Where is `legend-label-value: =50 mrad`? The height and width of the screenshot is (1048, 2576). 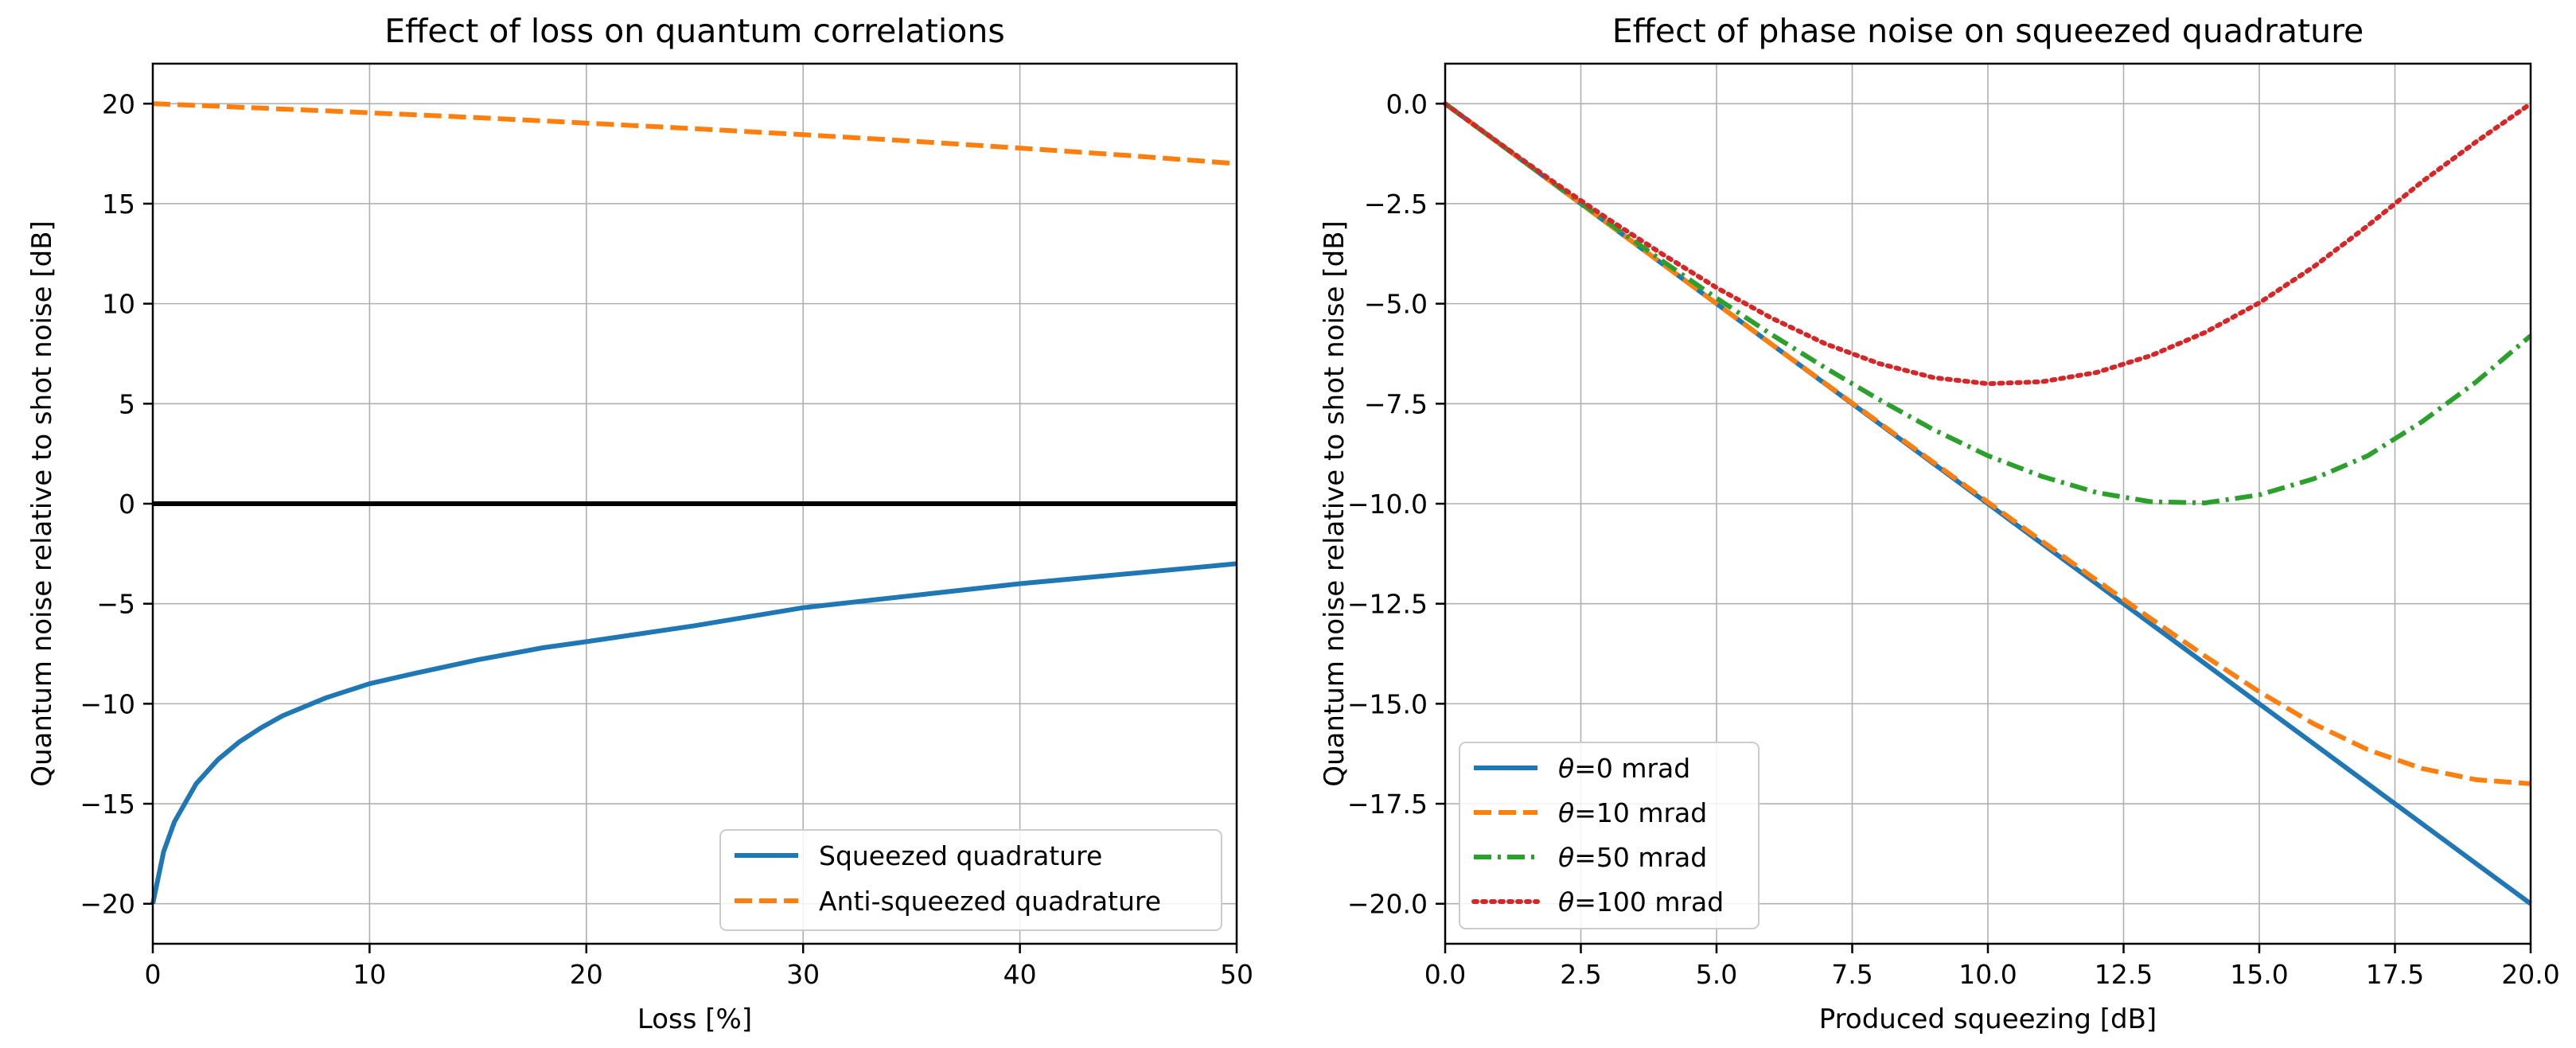
legend-label-value: =50 mrad is located at coordinates (1641, 857).